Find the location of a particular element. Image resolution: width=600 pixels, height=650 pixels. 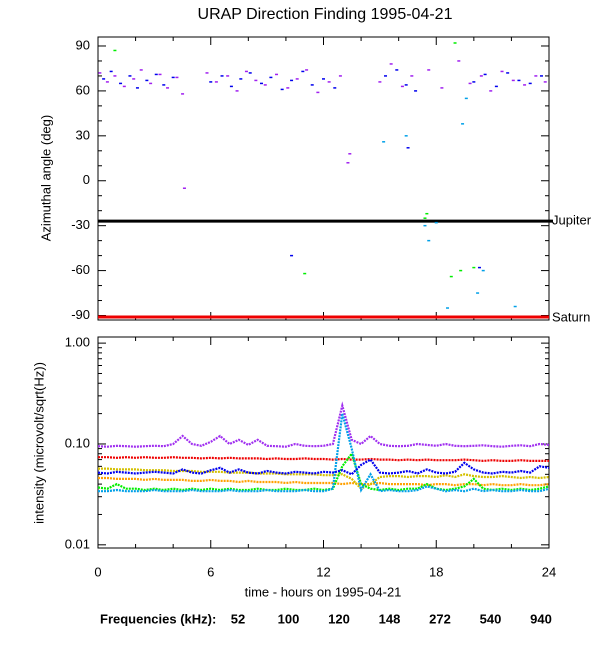

x-axis-label: time - hours on 1995-04-21 is located at coordinates (323, 591).